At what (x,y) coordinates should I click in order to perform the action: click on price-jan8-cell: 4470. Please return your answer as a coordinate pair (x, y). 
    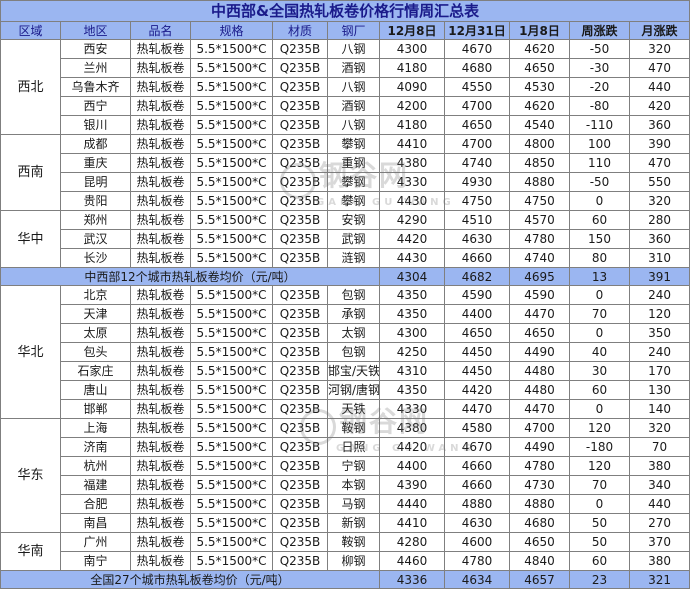
    Looking at the image, I should click on (539, 314).